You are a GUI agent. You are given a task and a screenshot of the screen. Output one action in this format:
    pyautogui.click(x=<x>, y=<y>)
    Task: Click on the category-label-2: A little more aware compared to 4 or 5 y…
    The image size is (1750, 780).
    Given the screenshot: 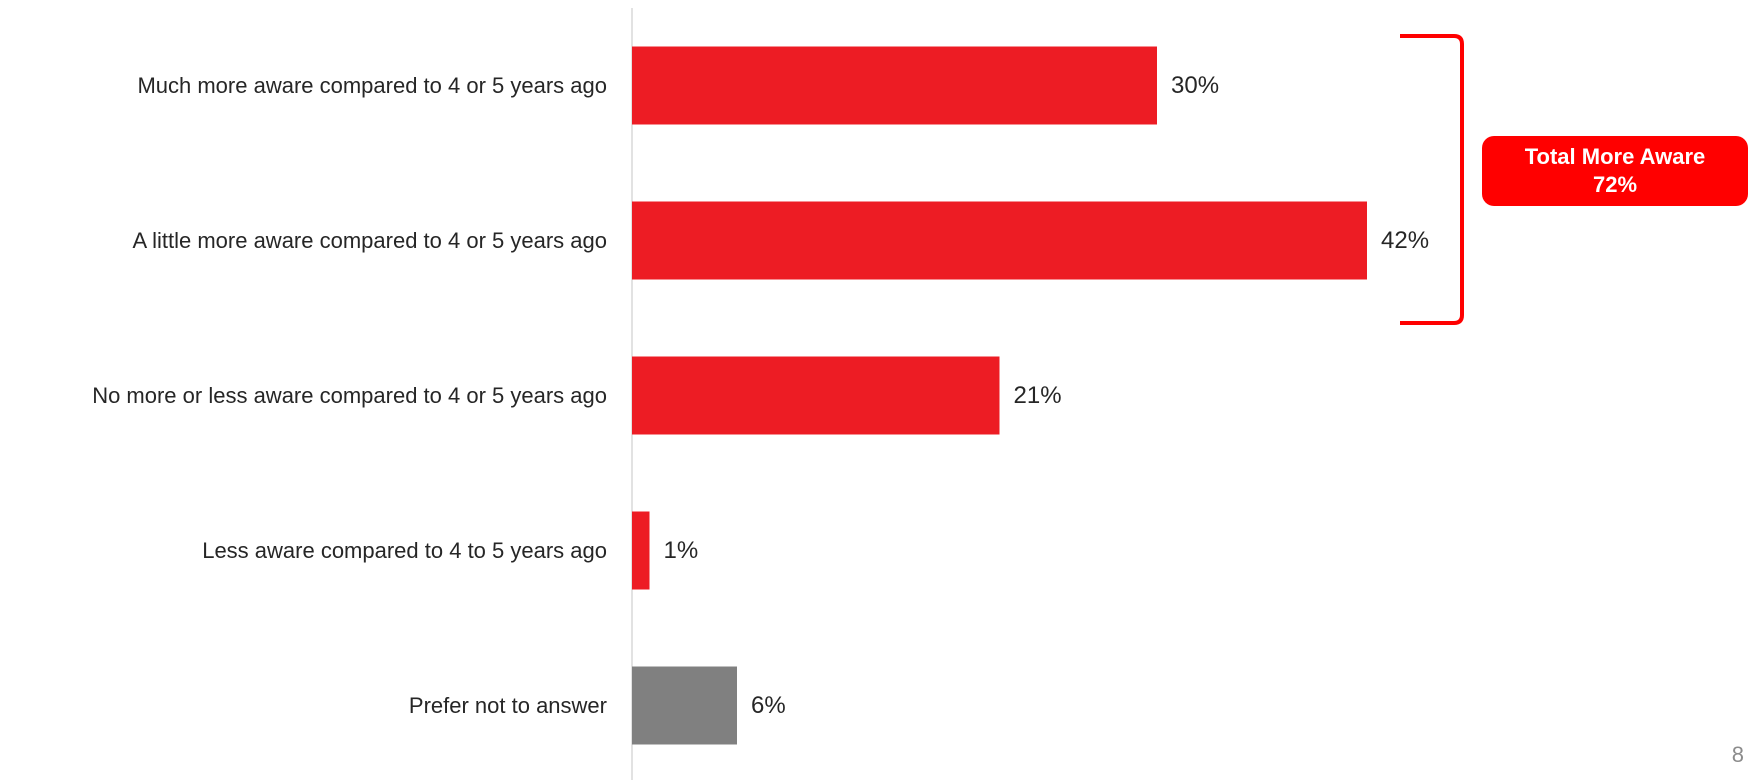 What is the action you would take?
    pyautogui.click(x=370, y=240)
    